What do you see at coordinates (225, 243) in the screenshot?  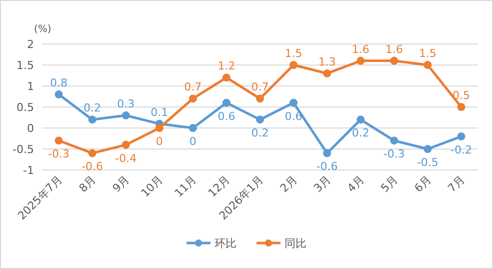 I see `legend-label: 环比` at bounding box center [225, 243].